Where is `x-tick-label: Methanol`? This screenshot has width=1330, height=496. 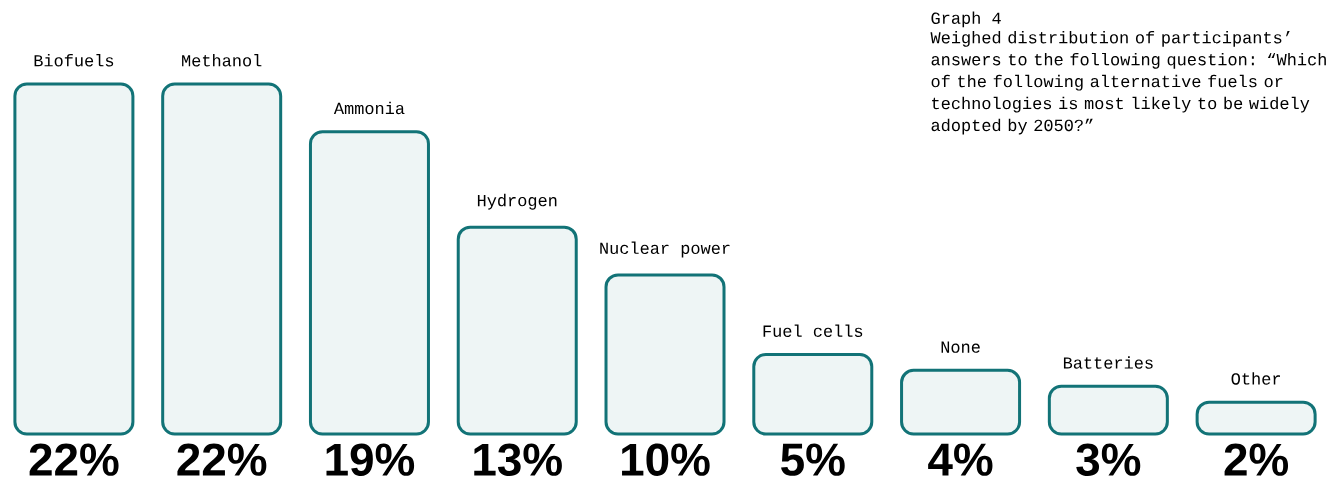 x-tick-label: Methanol is located at coordinates (222, 60).